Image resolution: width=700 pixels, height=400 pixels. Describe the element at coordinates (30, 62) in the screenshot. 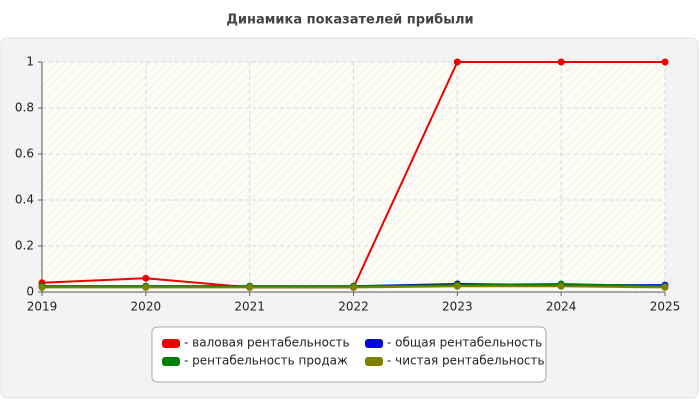

I see `y-tick-label: 1` at that location.